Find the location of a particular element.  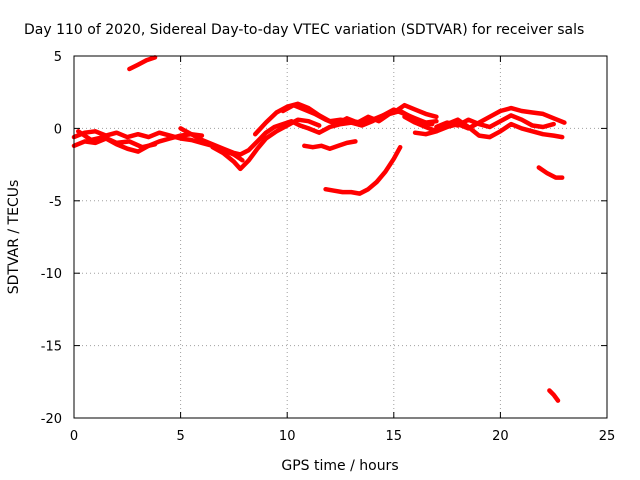

x-axis-label: GPS time / hours is located at coordinates (339, 466).